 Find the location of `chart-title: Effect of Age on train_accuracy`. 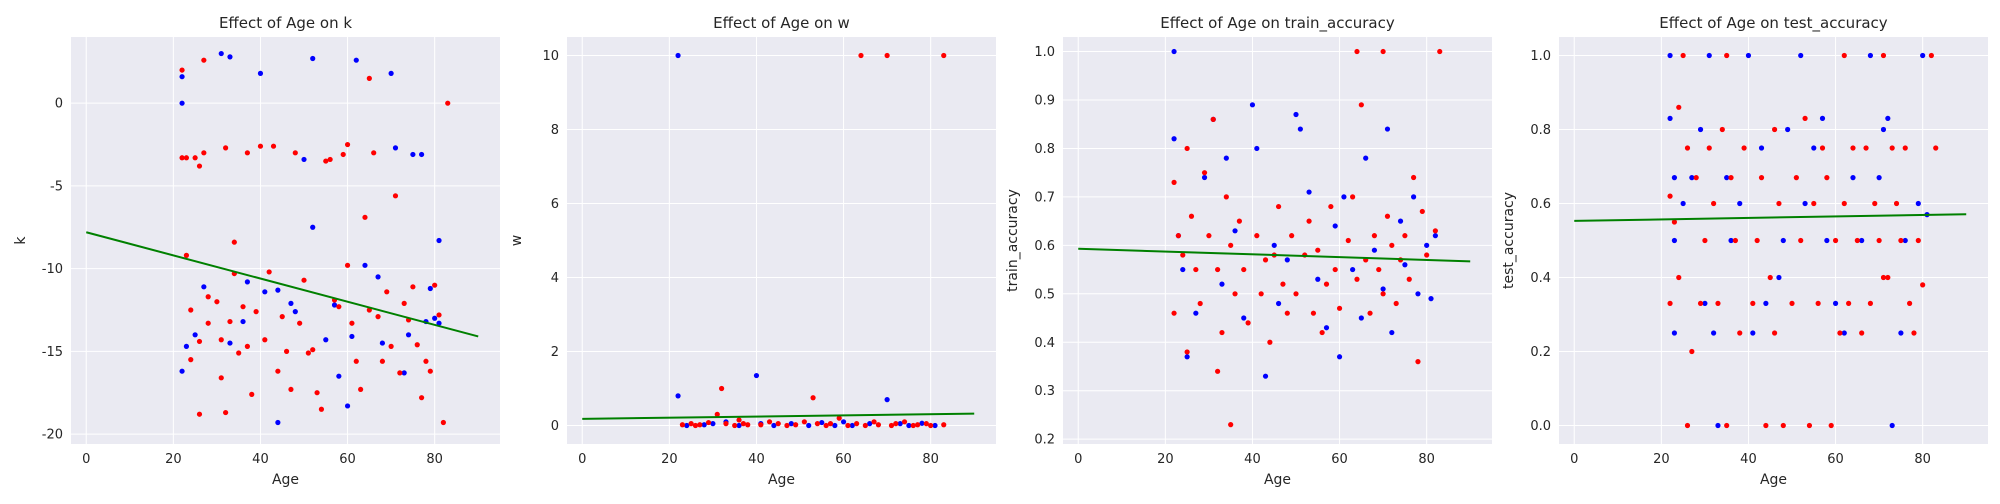

chart-title: Effect of Age on train_accuracy is located at coordinates (1277, 23).